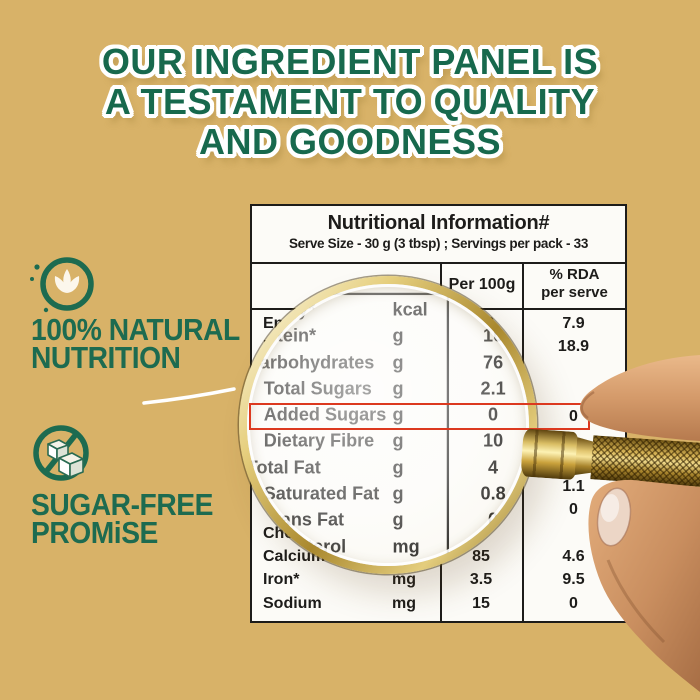  What do you see at coordinates (388, 521) in the screenshot?
I see `table-row: Trans Fat g 0 0` at bounding box center [388, 521].